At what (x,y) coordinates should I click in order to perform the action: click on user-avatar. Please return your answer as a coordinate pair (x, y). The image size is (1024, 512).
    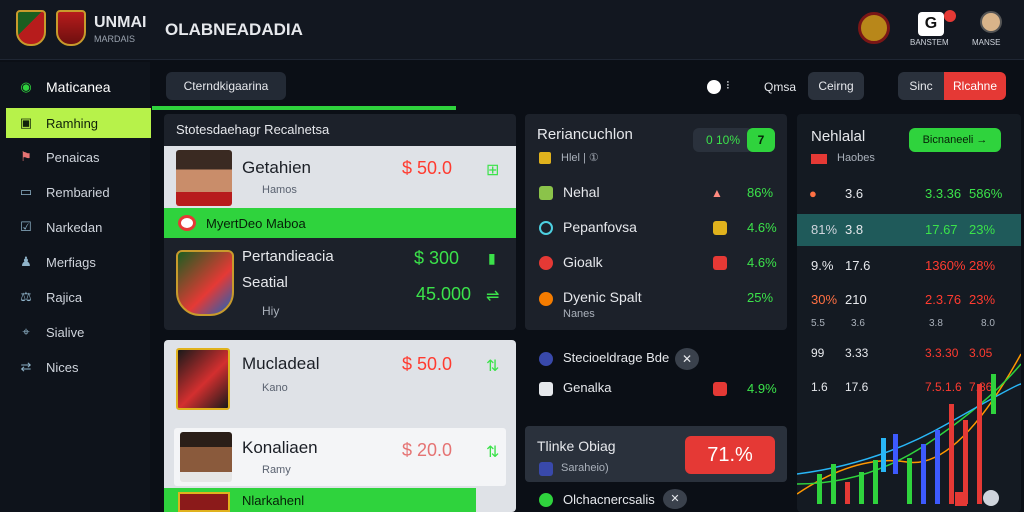
    Looking at the image, I should click on (991, 22).